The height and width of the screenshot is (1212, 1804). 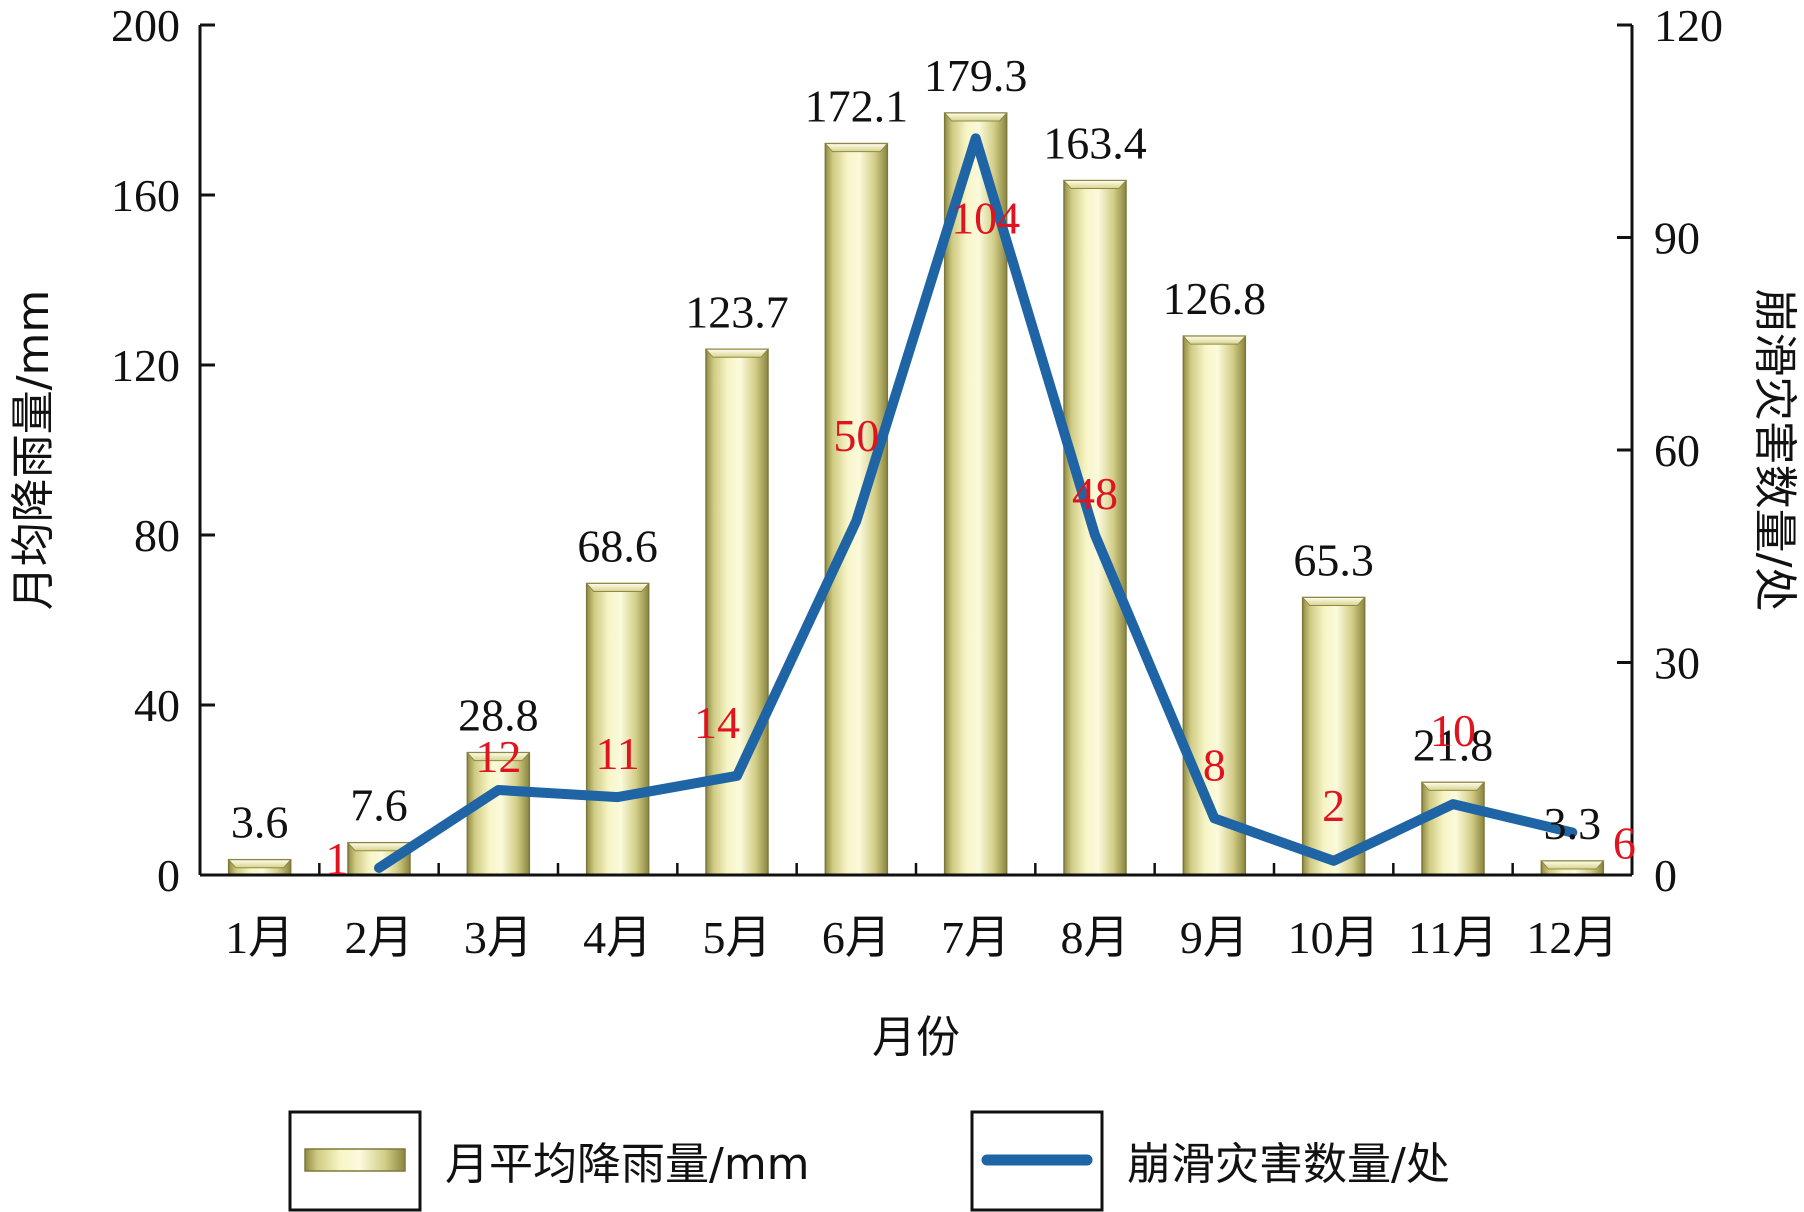 I want to click on legend-bar-swatch, so click(x=355, y=1160).